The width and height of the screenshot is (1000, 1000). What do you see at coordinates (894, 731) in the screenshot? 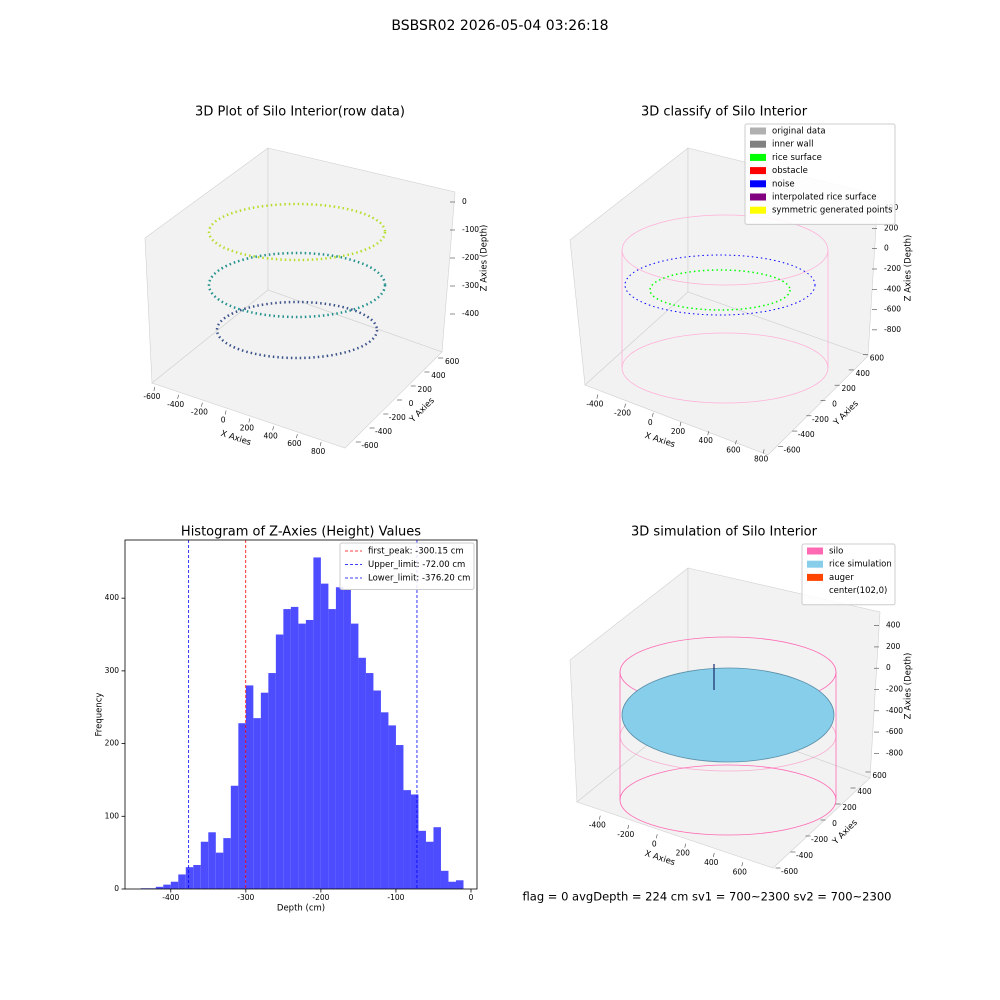
I see `z-tick-label: -600` at bounding box center [894, 731].